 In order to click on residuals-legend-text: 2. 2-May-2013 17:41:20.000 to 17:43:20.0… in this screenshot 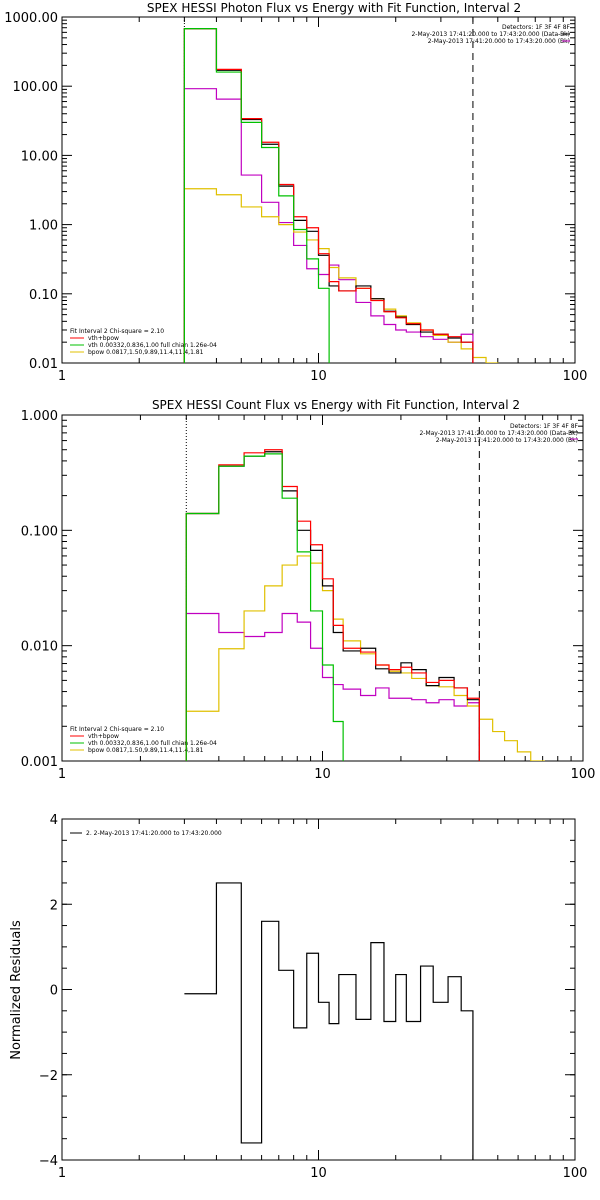, I will do `click(154, 833)`.